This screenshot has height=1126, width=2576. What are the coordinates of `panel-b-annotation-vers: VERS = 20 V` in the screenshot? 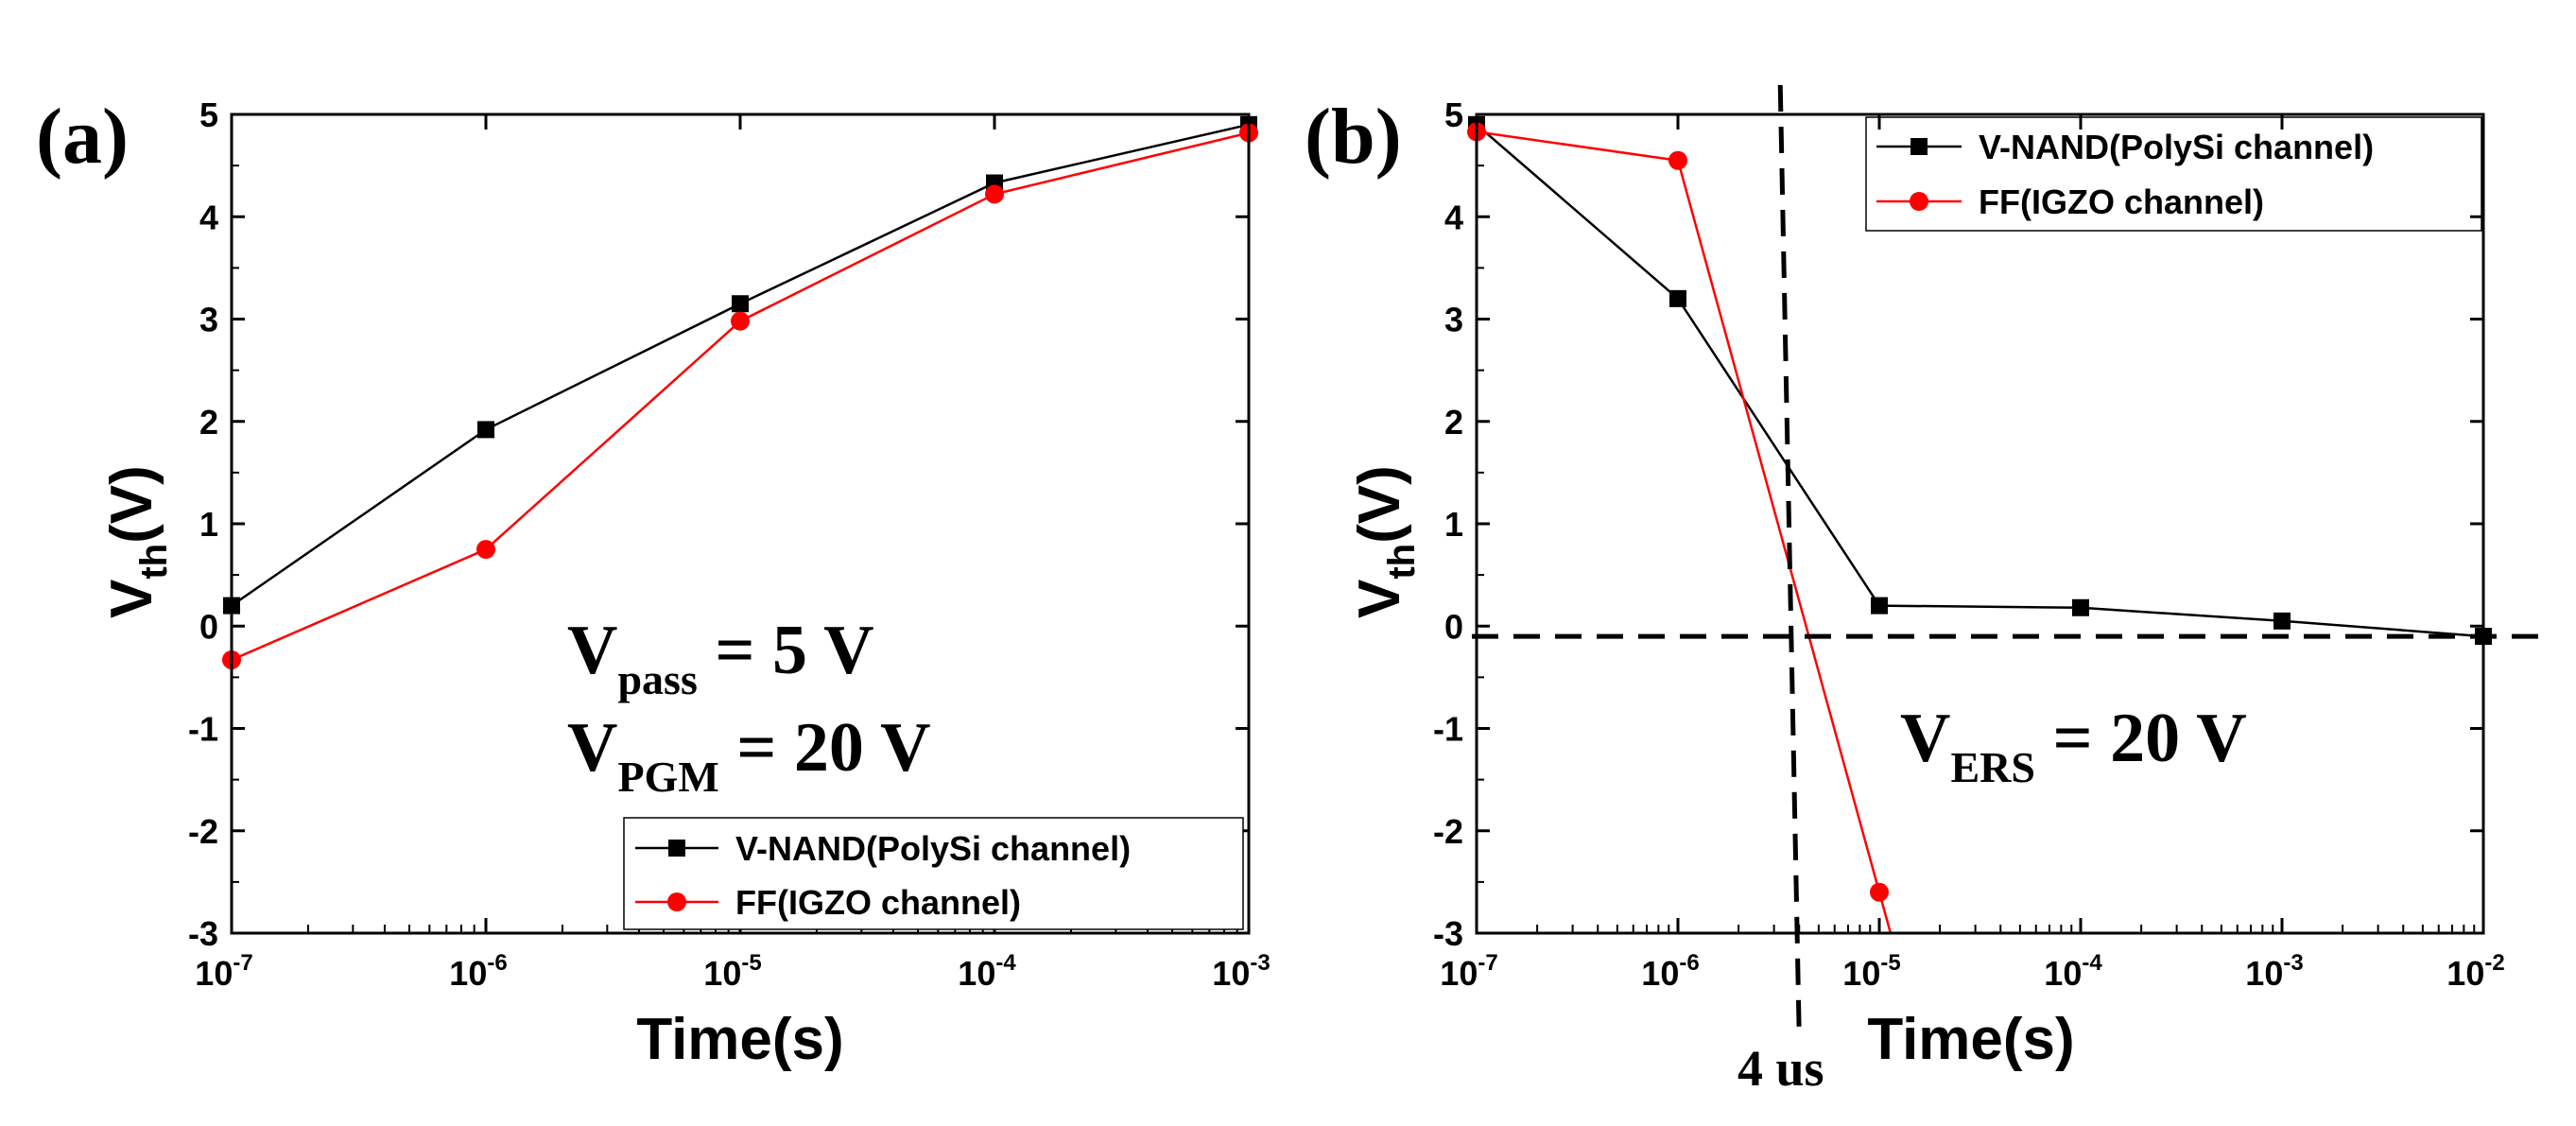 It's located at (2074, 745).